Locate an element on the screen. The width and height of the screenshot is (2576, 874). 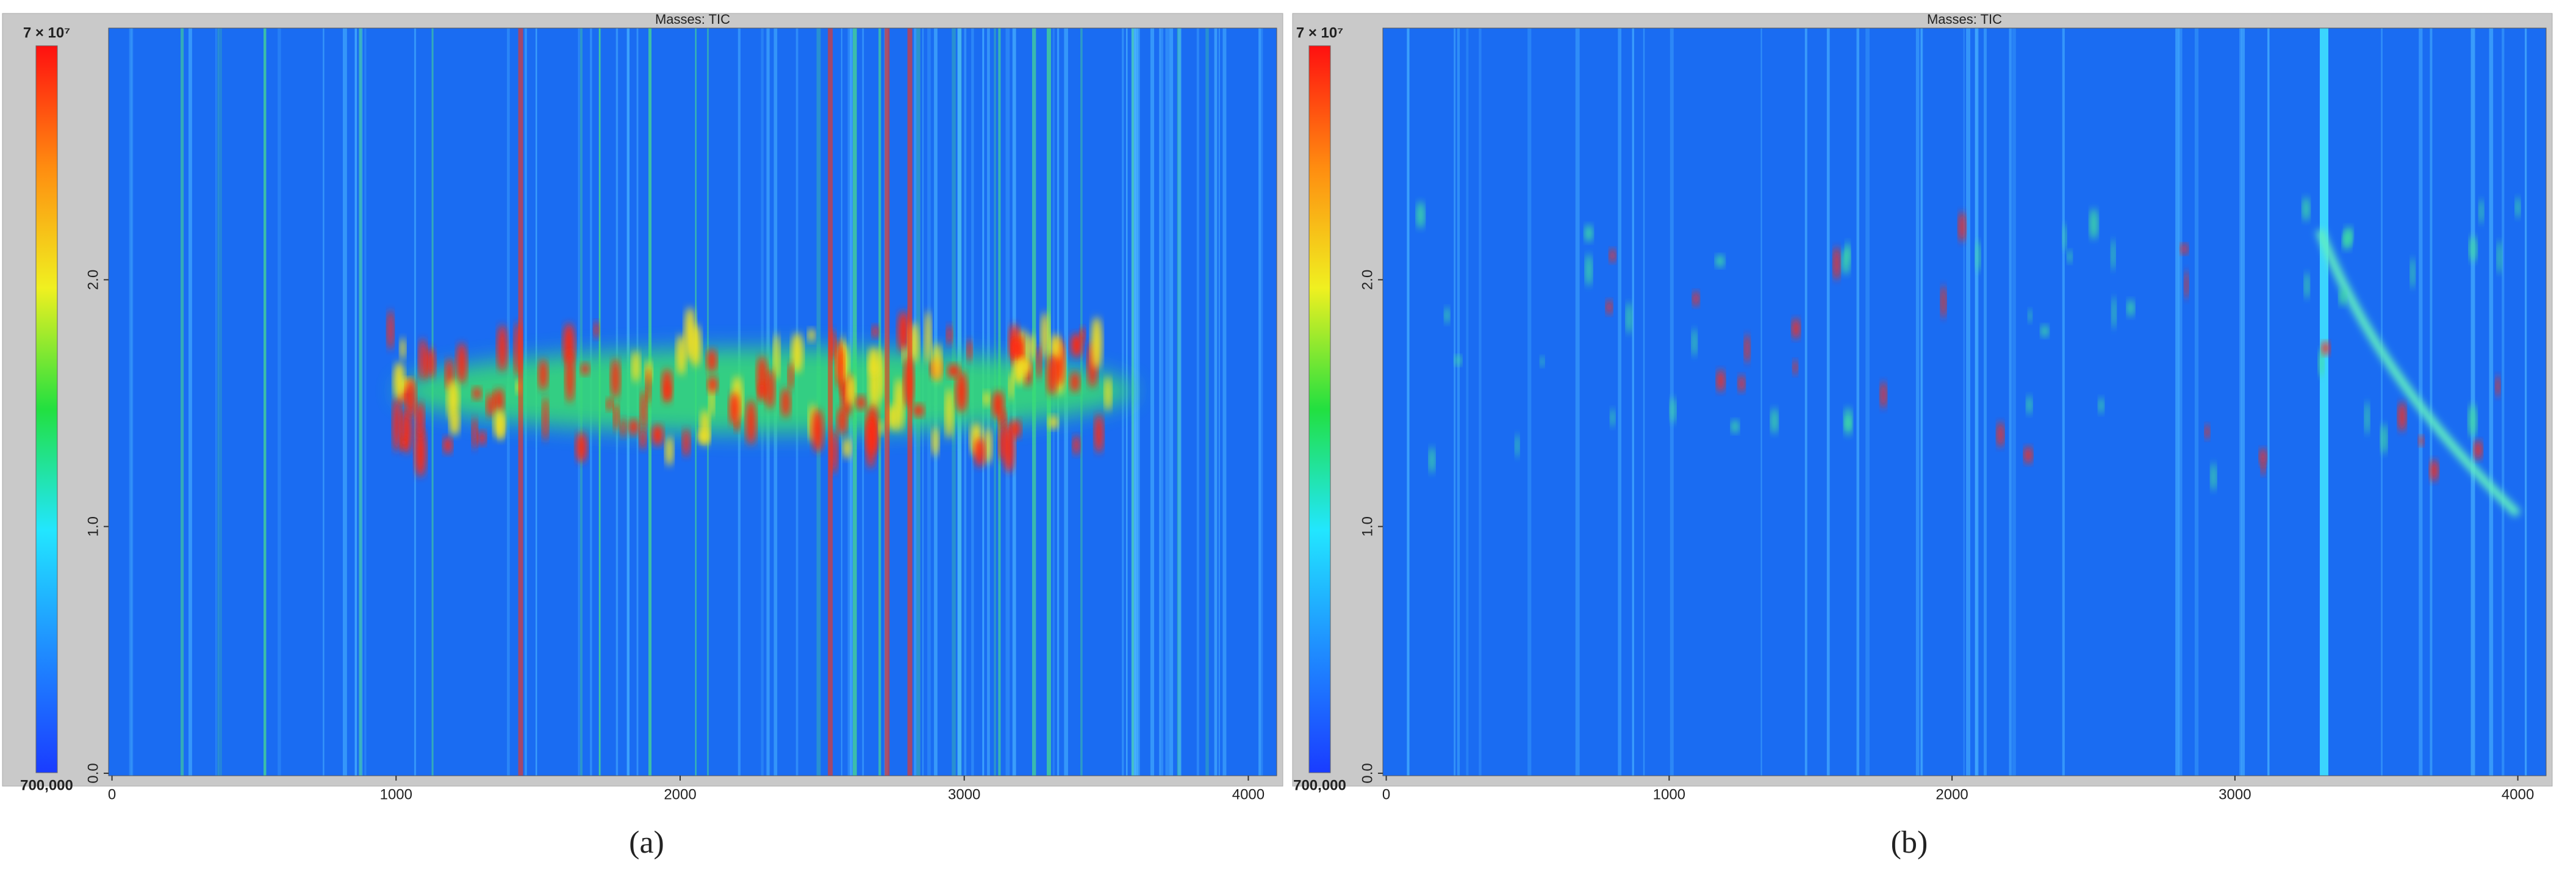
y-tick-label: 2.0 is located at coordinates (1368, 280).